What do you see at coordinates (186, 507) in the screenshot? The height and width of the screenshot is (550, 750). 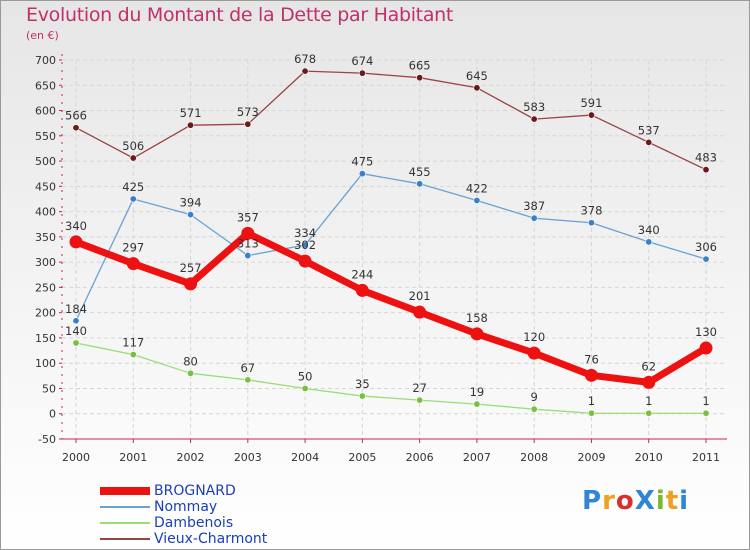 I see `legend-label-nommay: Nommay` at bounding box center [186, 507].